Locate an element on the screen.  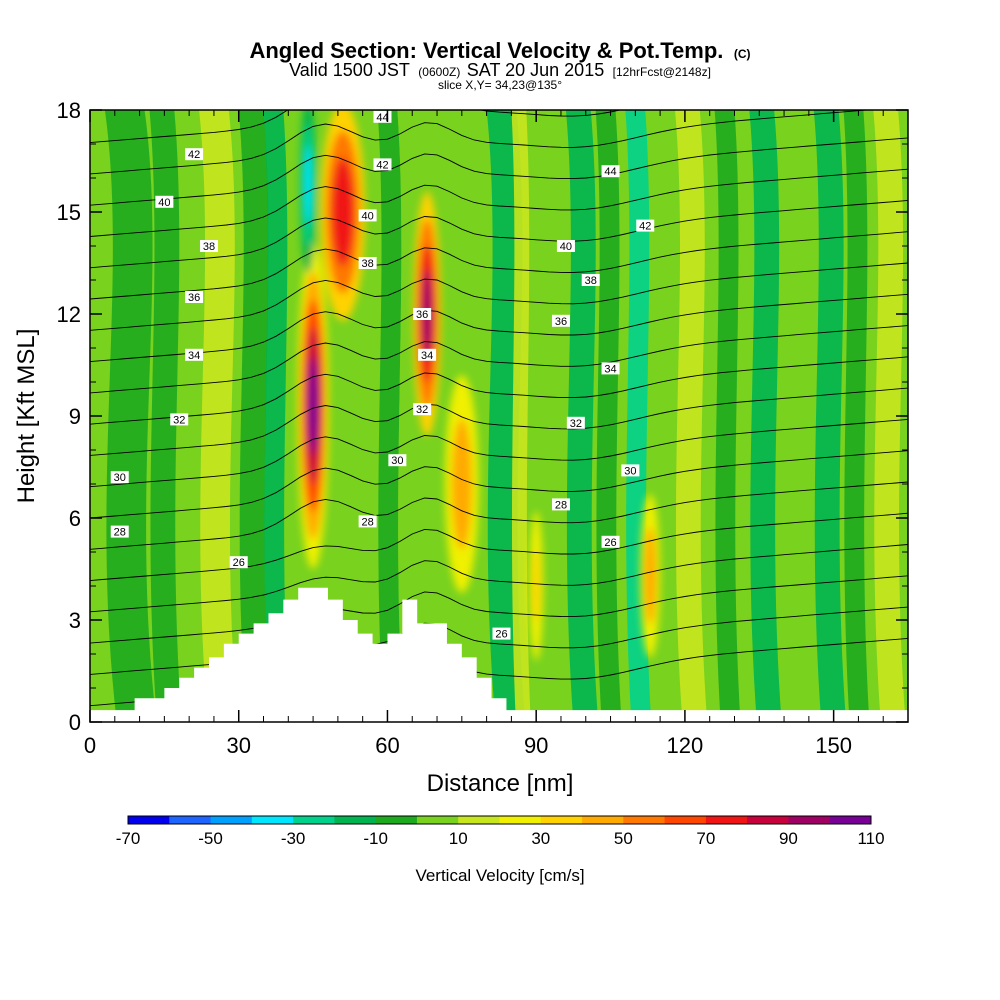
colorbar-tick-label: -10 is located at coordinates (375, 838).